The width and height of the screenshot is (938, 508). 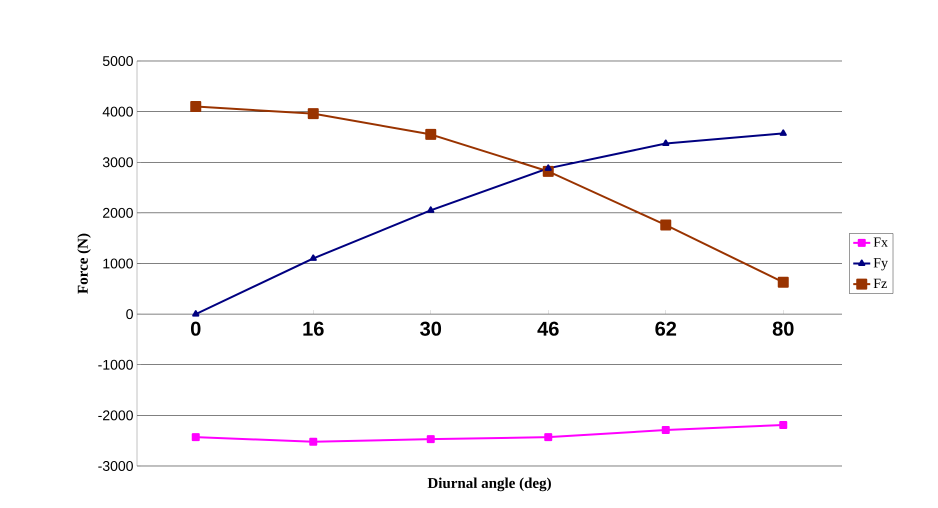 I want to click on legend-label: Fy, so click(x=881, y=264).